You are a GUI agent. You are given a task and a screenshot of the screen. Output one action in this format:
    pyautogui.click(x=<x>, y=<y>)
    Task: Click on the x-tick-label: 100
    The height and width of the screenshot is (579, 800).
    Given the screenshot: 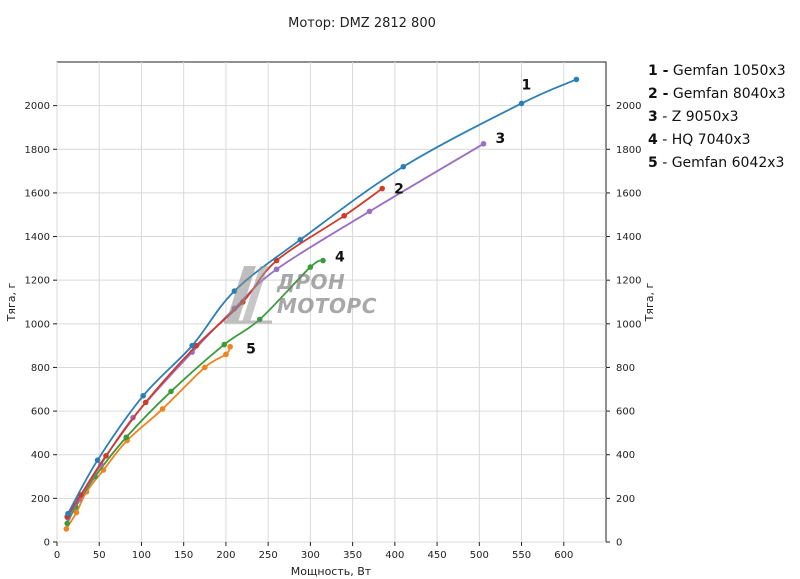 What is the action you would take?
    pyautogui.click(x=141, y=555)
    